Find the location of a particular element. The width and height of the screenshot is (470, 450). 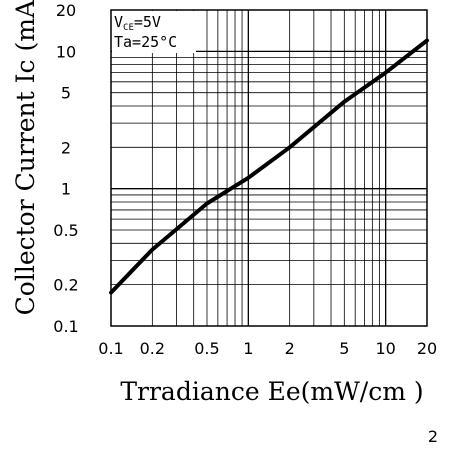

y-tick-label: 5 is located at coordinates (66, 93).